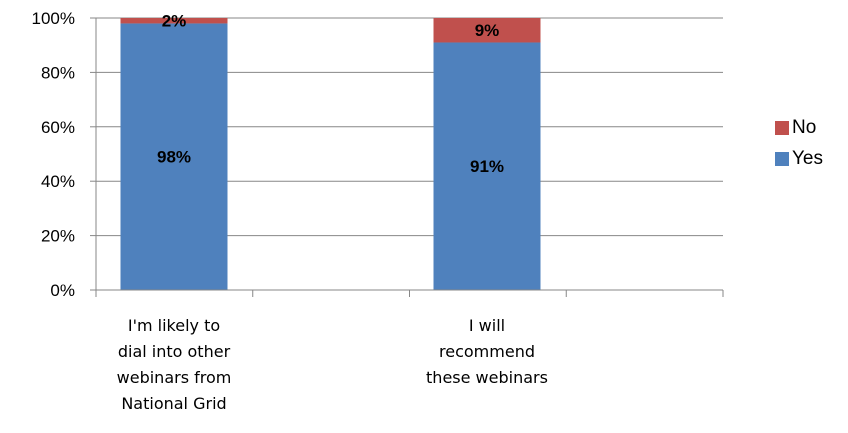  Describe the element at coordinates (58, 127) in the screenshot. I see `y-tick-label: 60%` at that location.